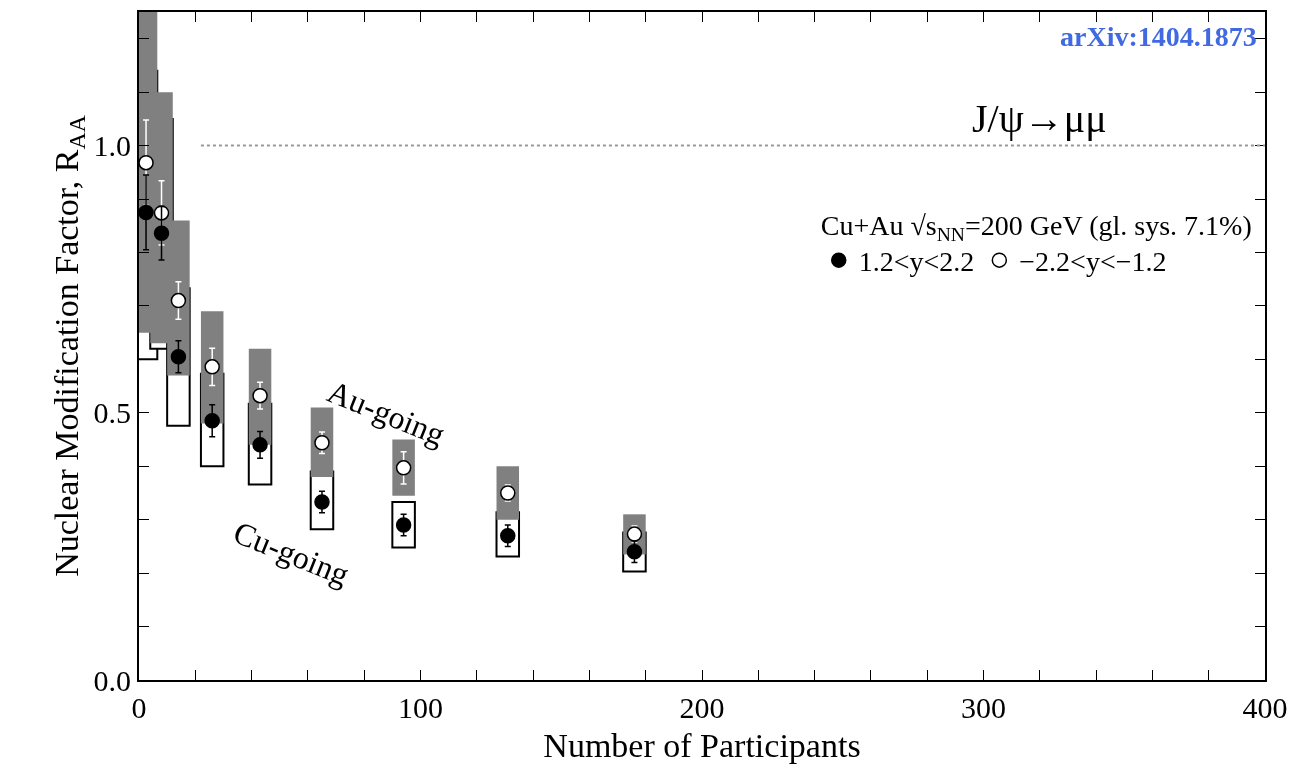 The width and height of the screenshot is (1301, 781). What do you see at coordinates (702, 707) in the screenshot?
I see `x-tick-label: 200` at bounding box center [702, 707].